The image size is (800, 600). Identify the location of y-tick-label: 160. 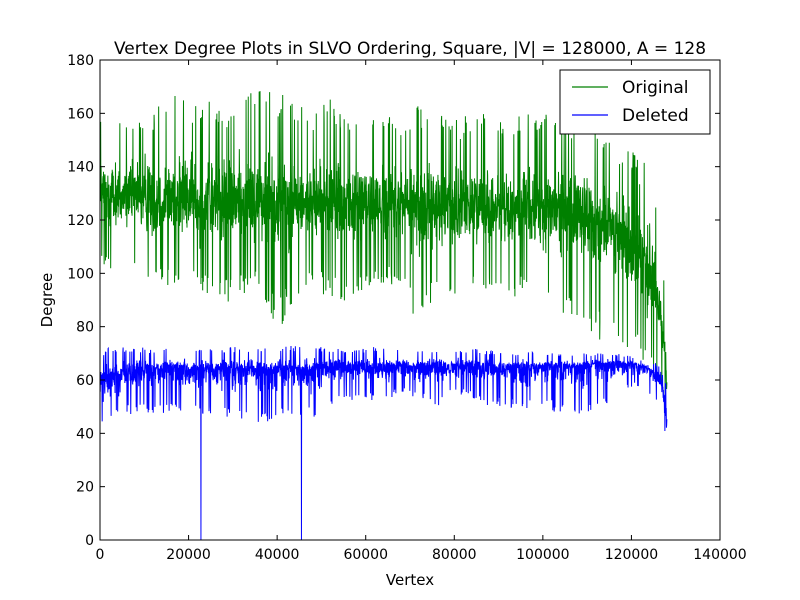
(80, 114).